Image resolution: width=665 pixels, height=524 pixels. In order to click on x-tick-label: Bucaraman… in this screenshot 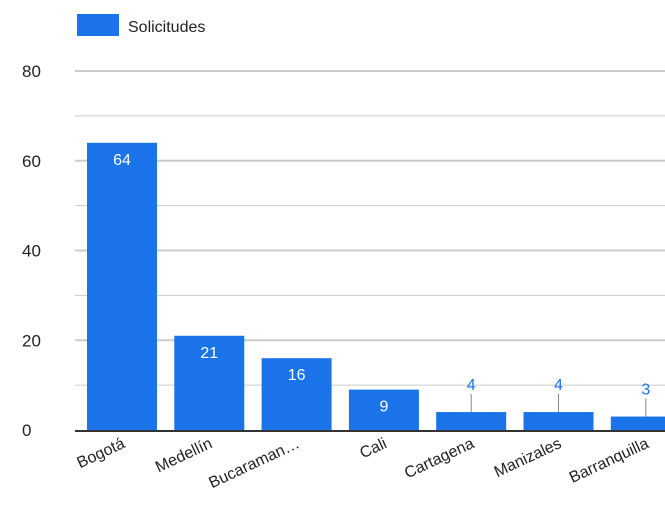, I will do `click(254, 463)`.